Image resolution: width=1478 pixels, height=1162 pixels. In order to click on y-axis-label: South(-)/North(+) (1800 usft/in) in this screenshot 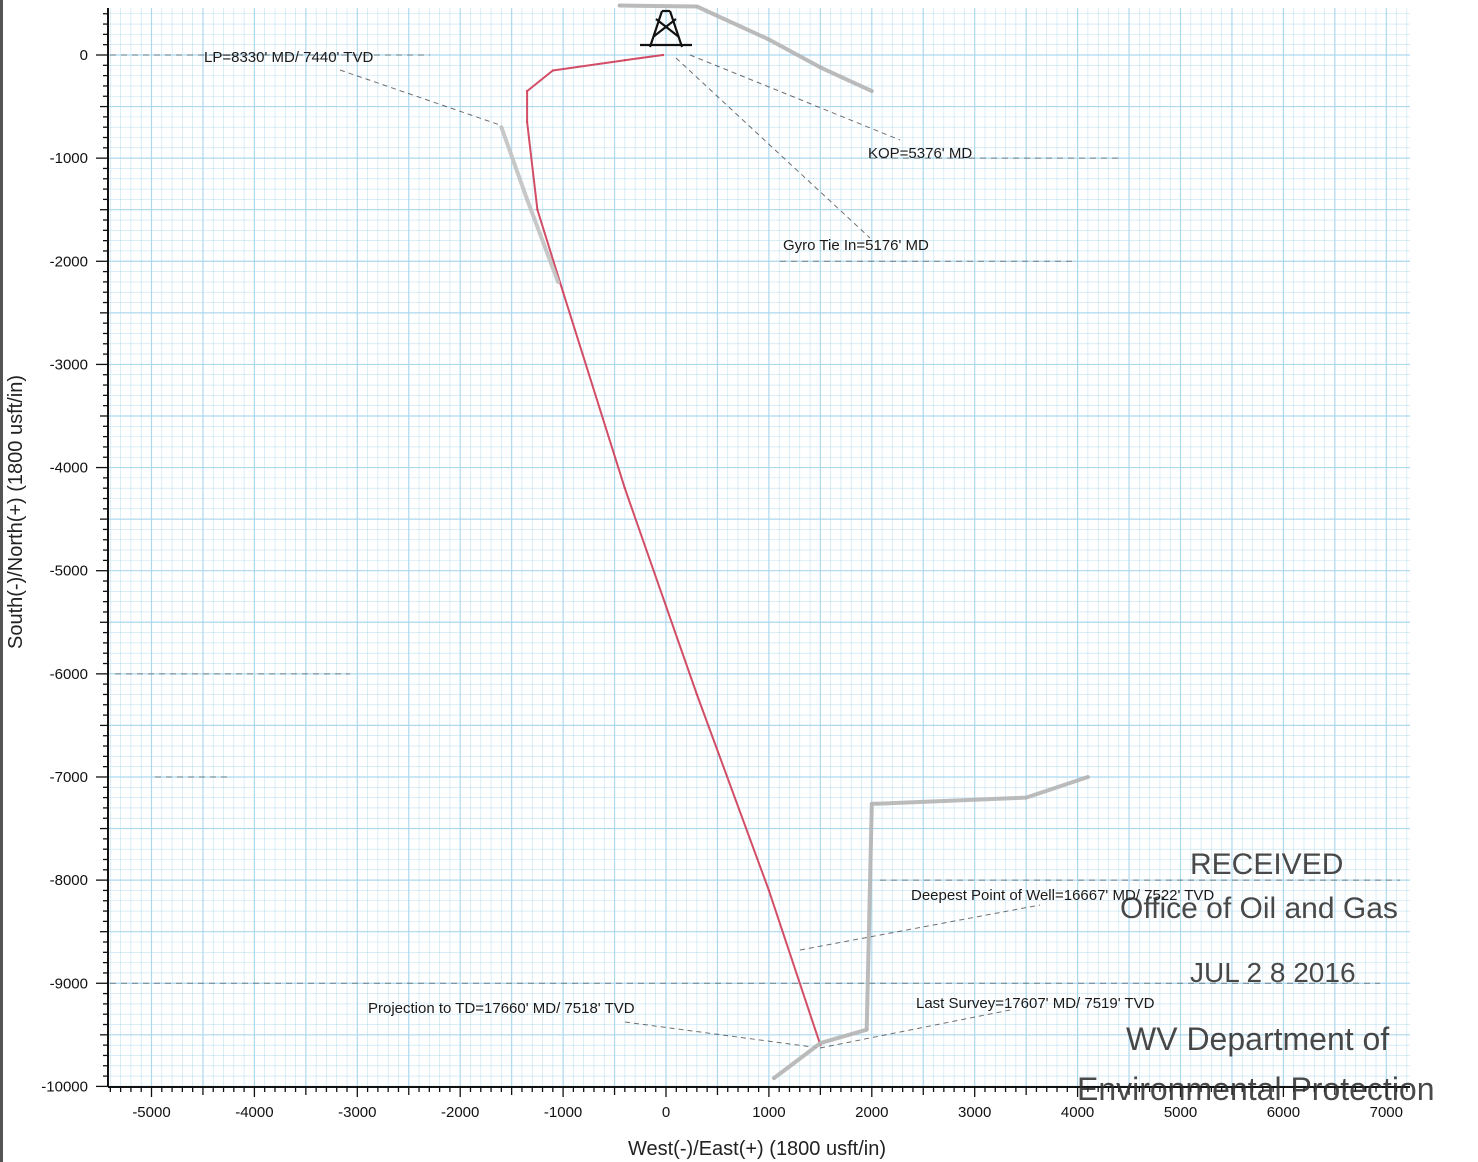, I will do `click(16, 512)`.